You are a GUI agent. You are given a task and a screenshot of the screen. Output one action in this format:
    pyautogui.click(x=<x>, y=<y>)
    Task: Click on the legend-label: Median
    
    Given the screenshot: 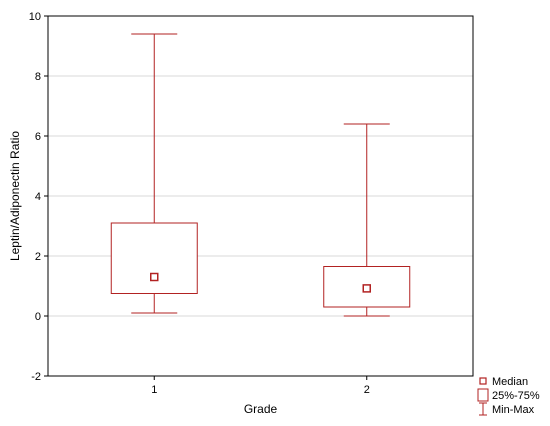 What is the action you would take?
    pyautogui.click(x=510, y=382)
    